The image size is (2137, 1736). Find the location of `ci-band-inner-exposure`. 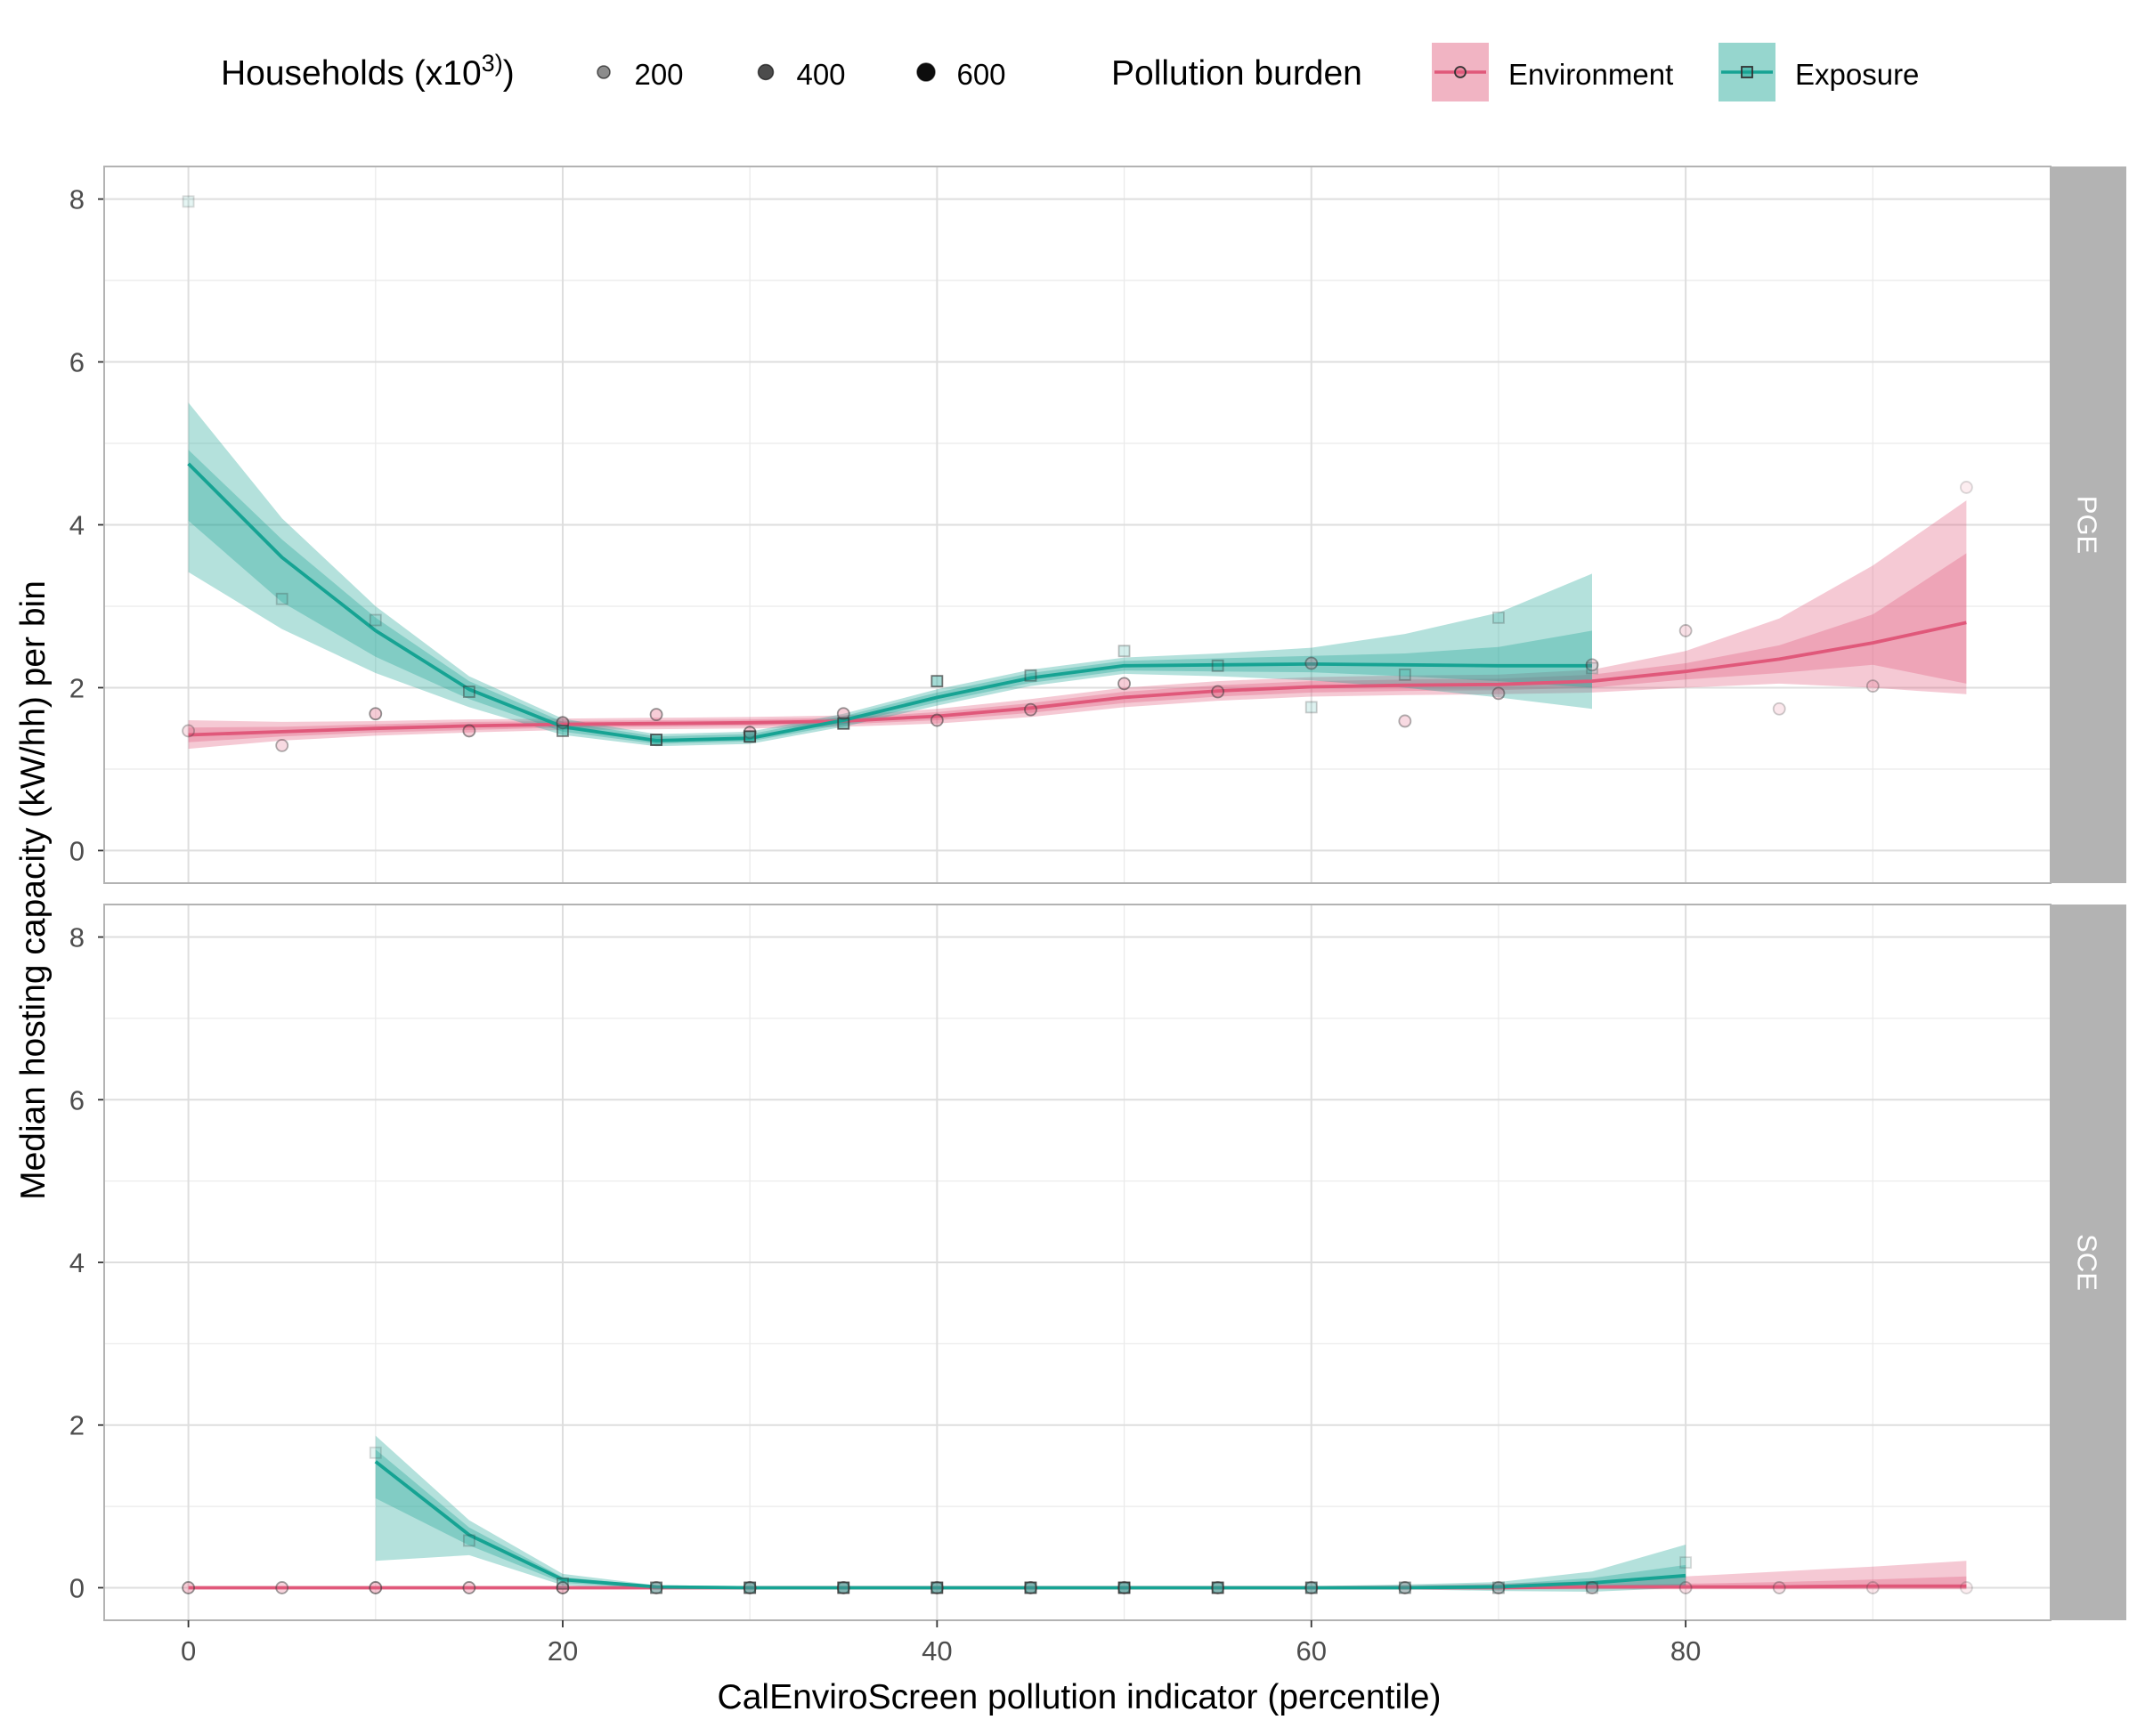

ci-band-inner-exposure is located at coordinates (890, 597).